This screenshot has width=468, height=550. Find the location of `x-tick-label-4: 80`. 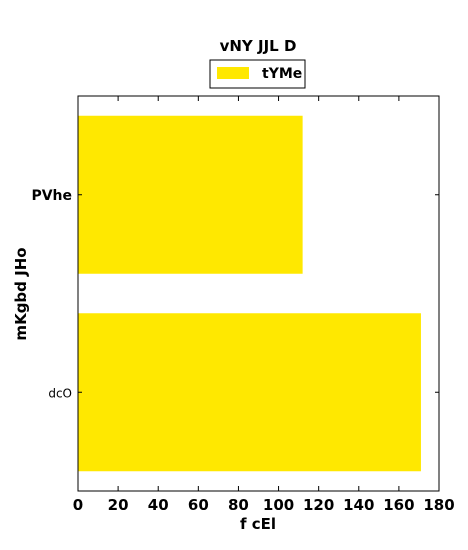

x-tick-label-4: 80 is located at coordinates (238, 505).